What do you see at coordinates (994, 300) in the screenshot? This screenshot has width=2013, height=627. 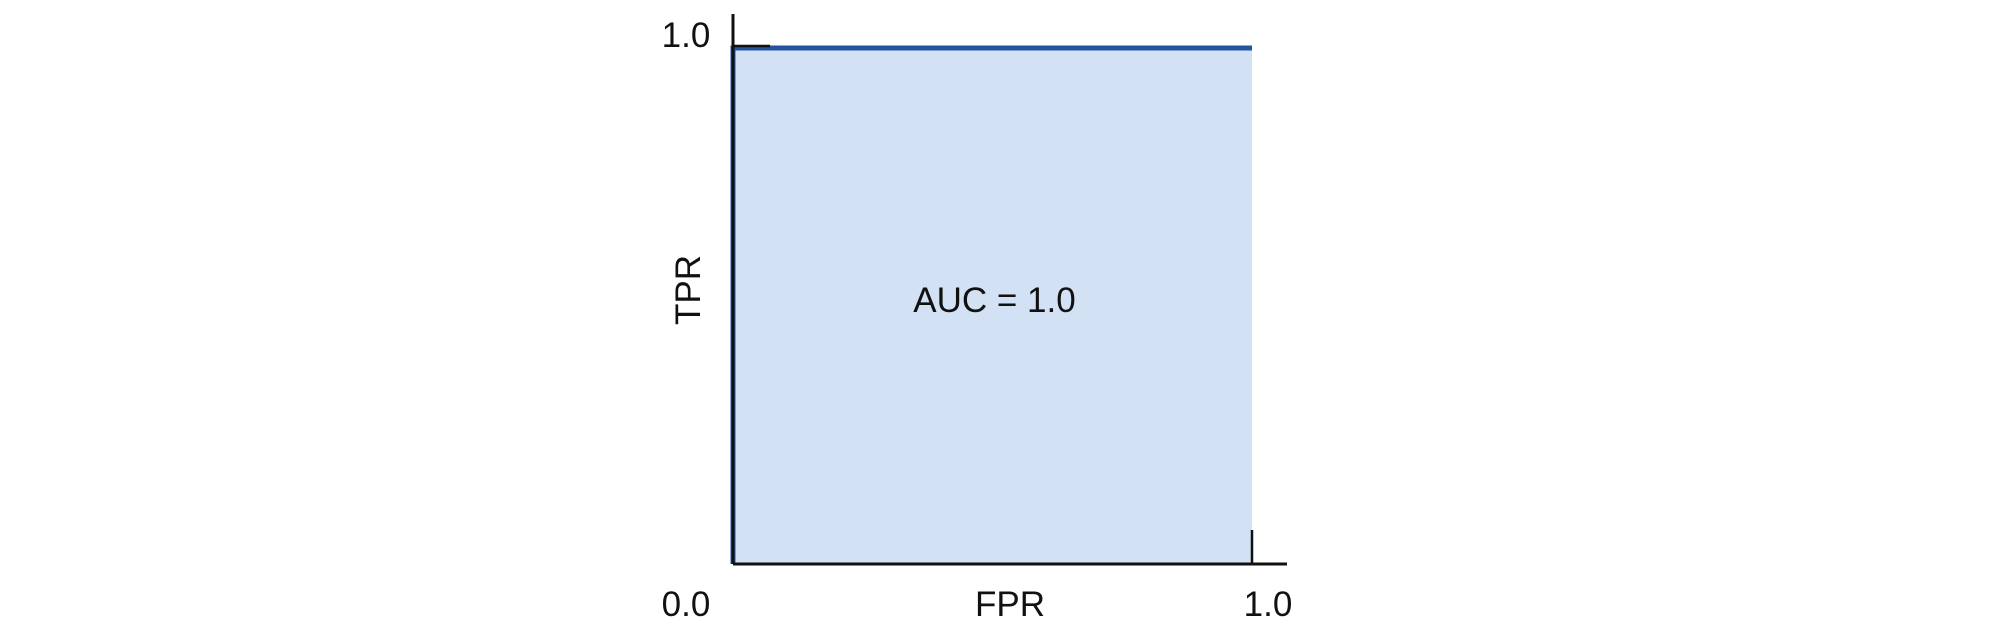 I see `auc-annotation: AUC = 1.0` at bounding box center [994, 300].